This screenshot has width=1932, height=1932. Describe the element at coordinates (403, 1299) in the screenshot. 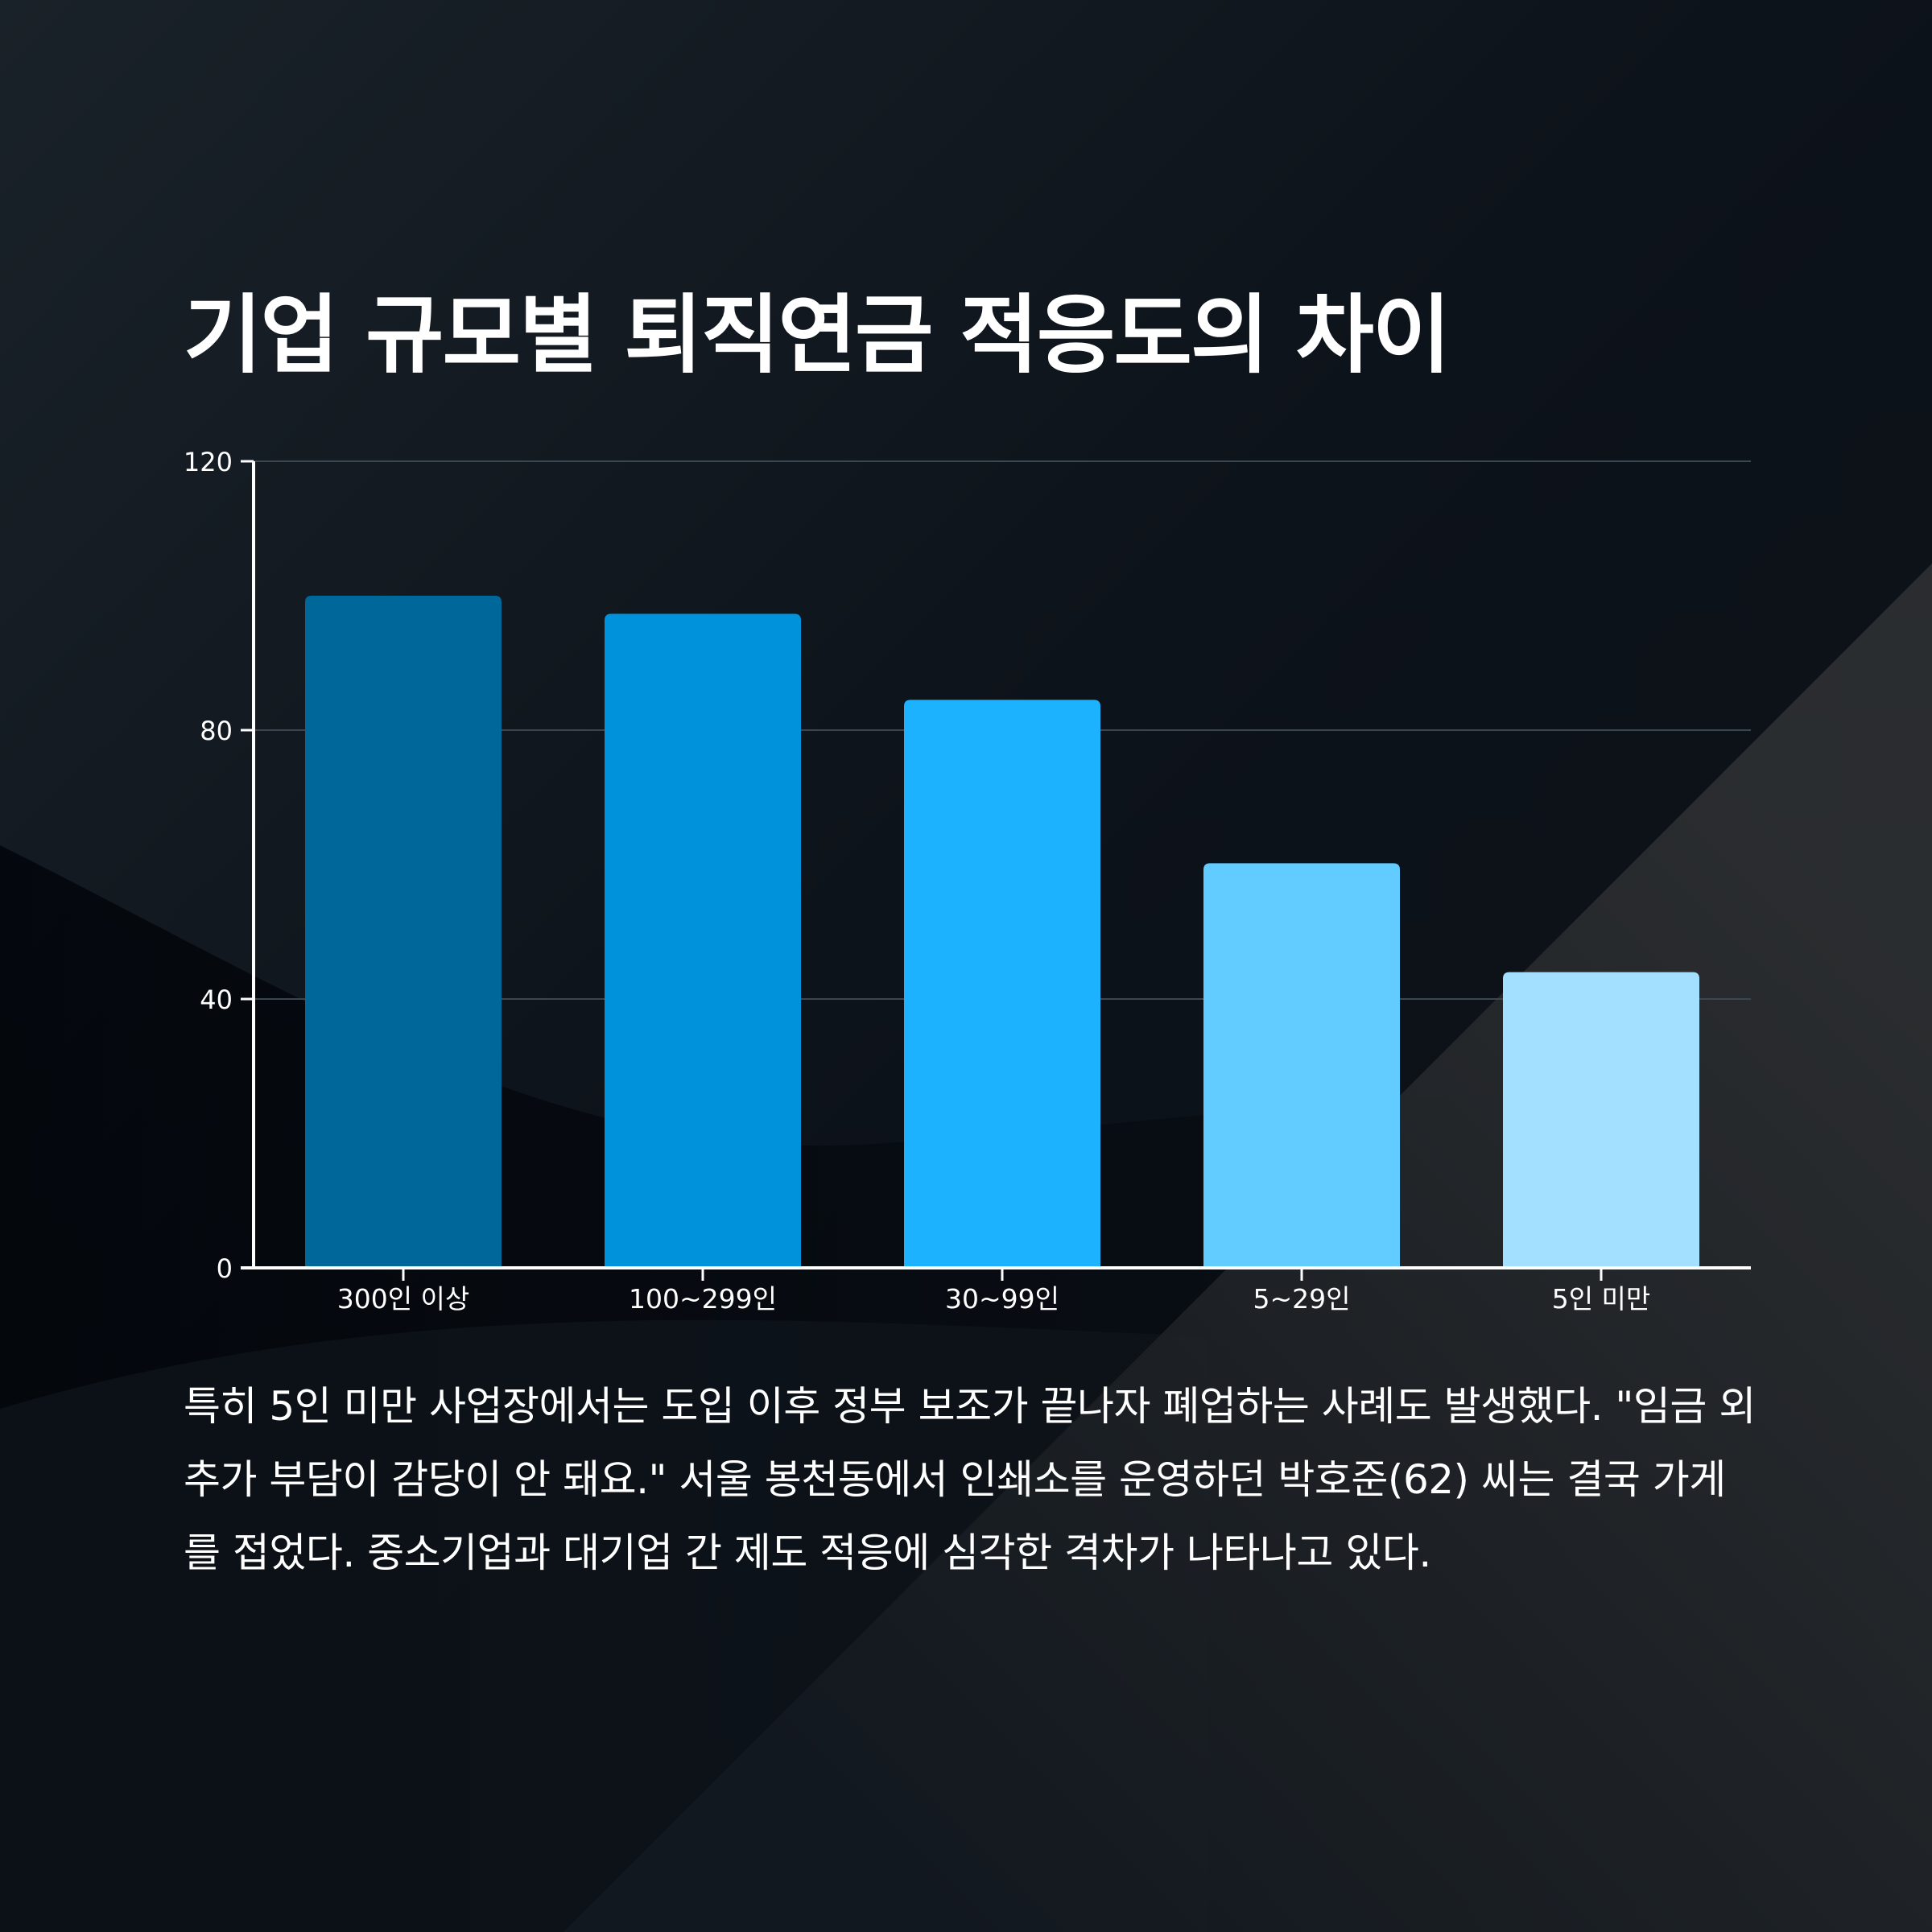

I see `x-tick-label: 300인 이상` at that location.